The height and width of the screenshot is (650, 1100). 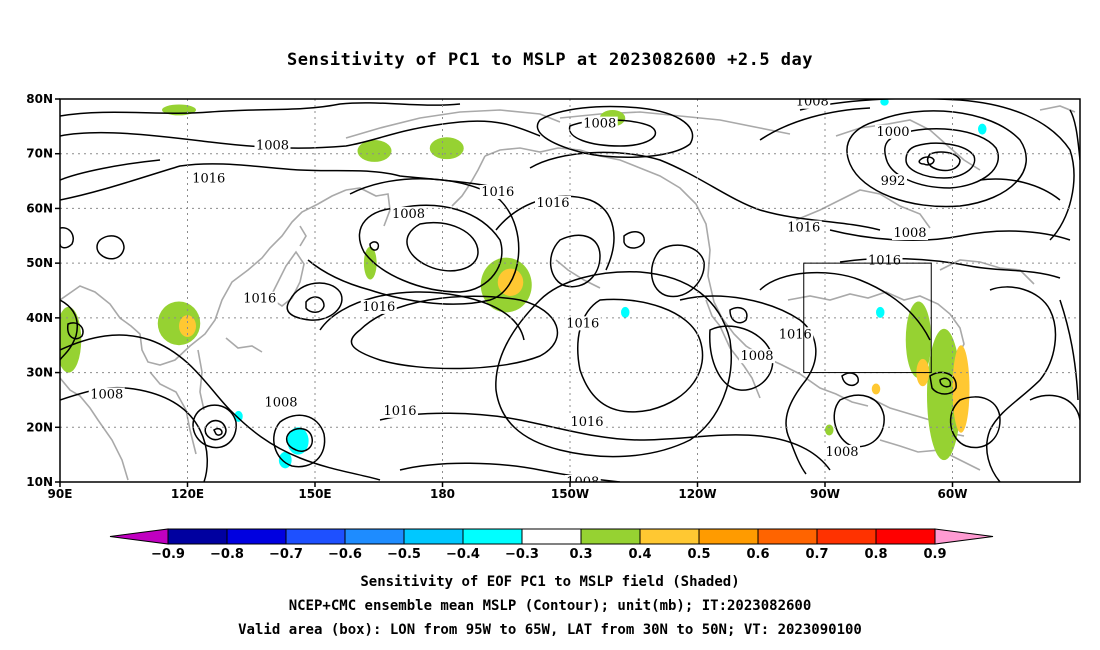 What do you see at coordinates (286, 554) in the screenshot?
I see `colorbar-tick-label: −0.7` at bounding box center [286, 554].